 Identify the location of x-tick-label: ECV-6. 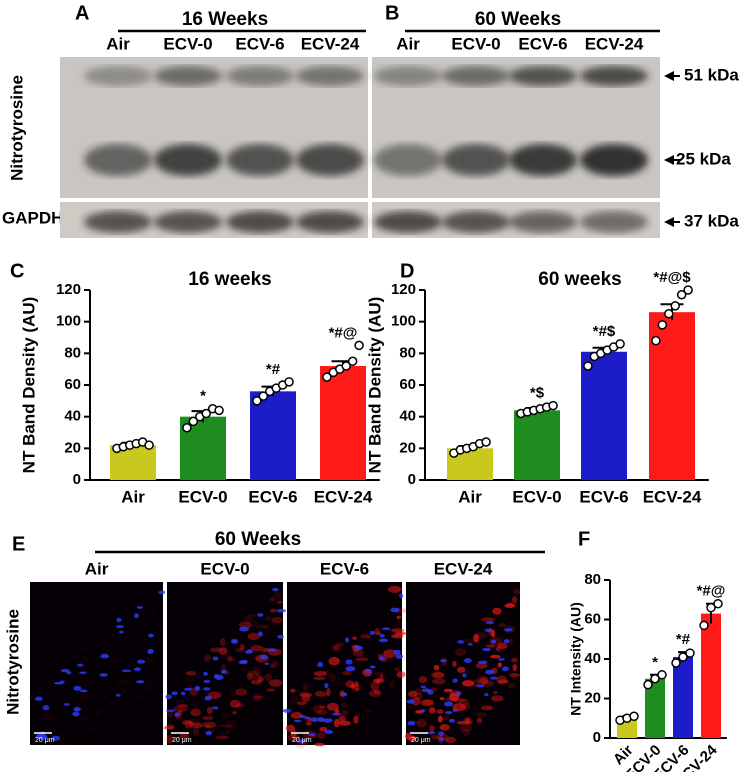
(603, 496).